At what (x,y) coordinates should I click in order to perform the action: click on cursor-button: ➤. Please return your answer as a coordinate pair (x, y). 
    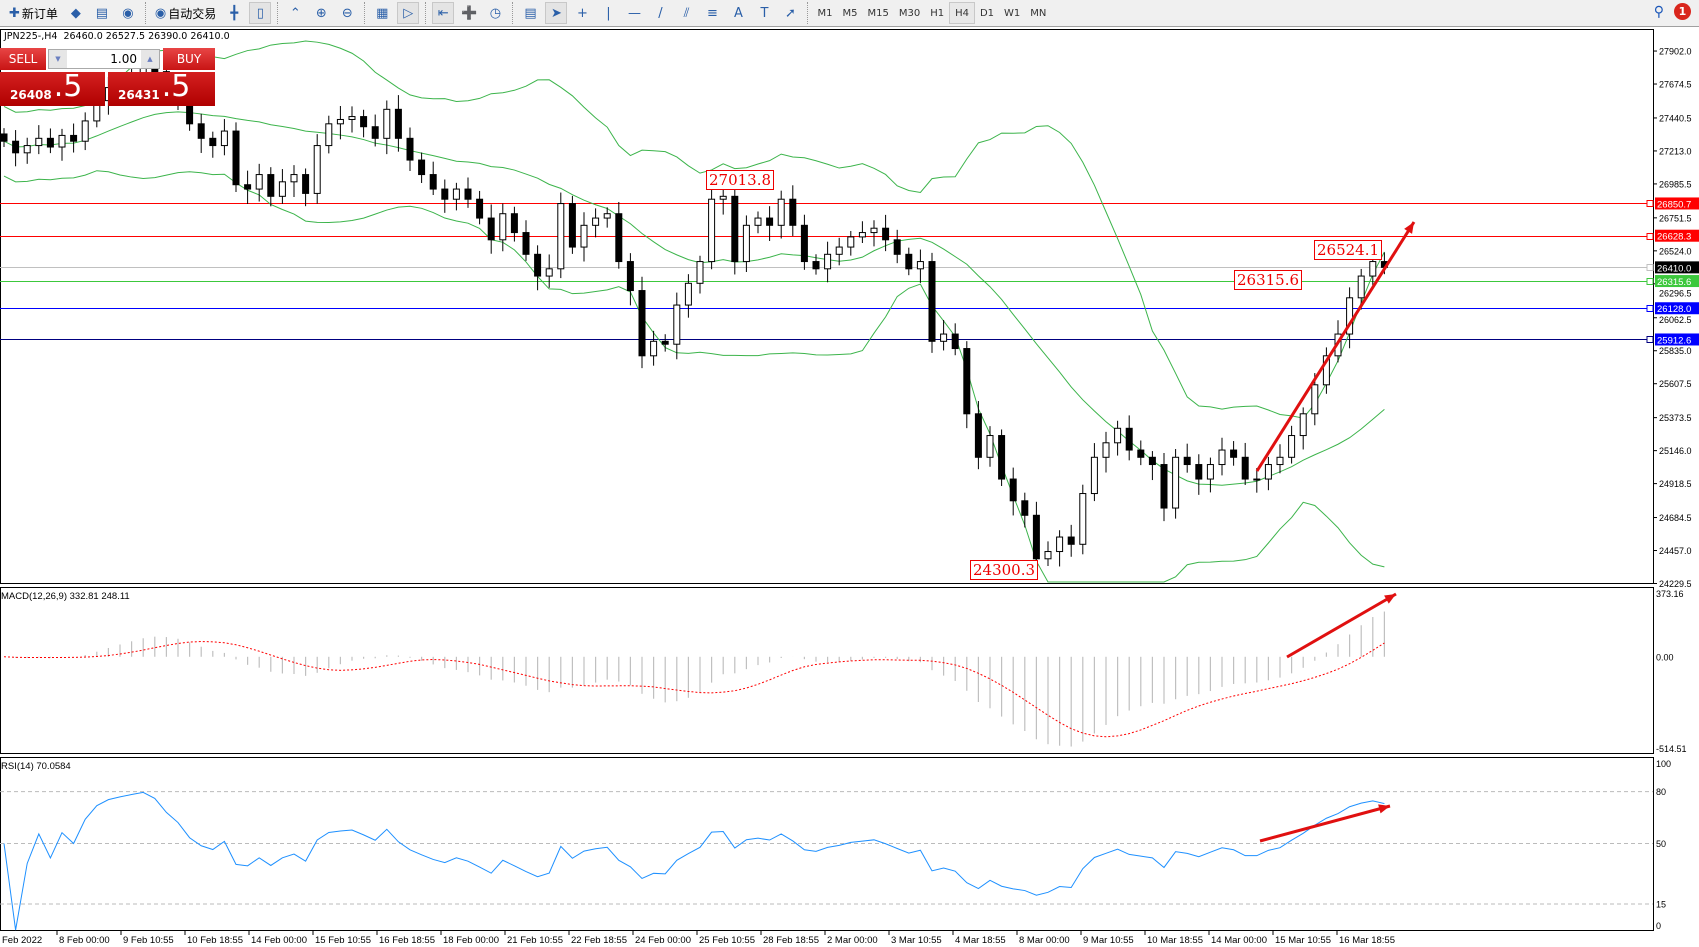
    Looking at the image, I should click on (556, 13).